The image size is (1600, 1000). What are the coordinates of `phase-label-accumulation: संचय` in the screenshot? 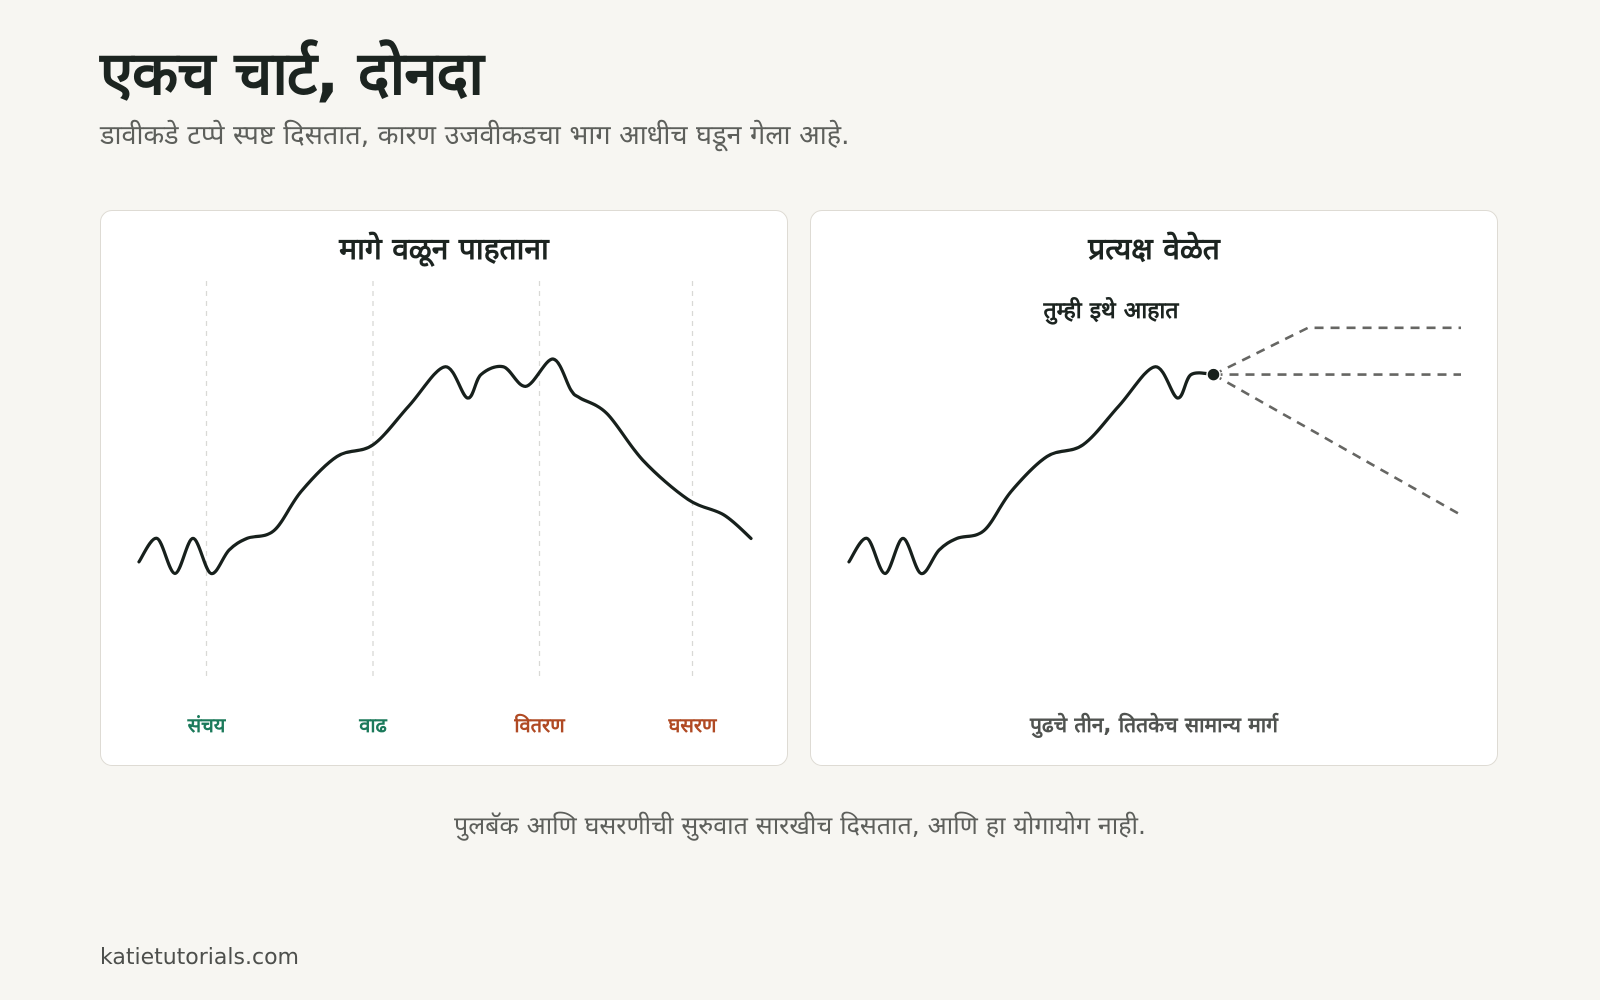 It's located at (206, 725).